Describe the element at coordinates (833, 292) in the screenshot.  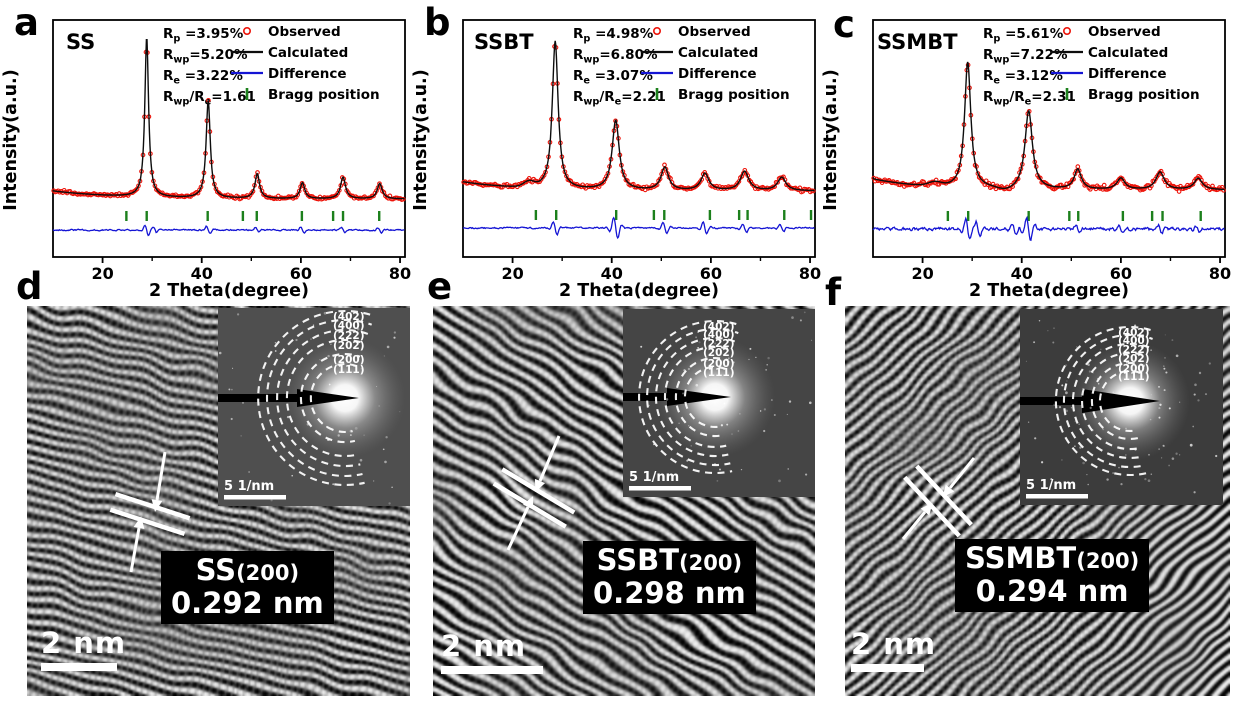
I see `panel-letter-f: f` at that location.